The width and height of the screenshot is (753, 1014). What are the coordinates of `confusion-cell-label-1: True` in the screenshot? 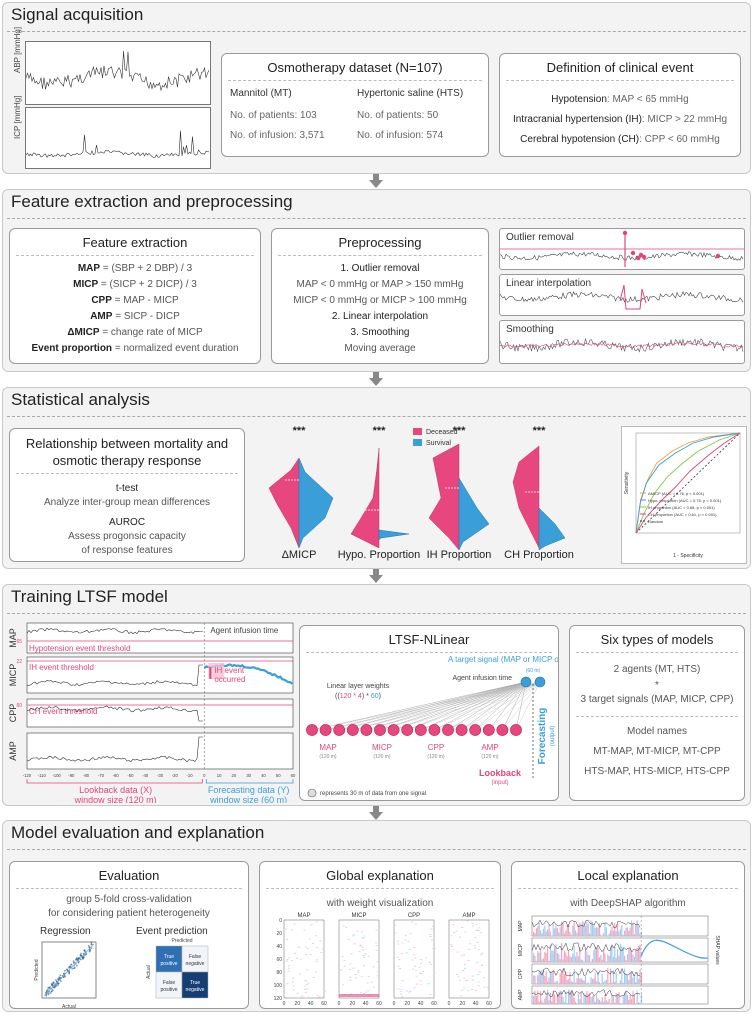 It's located at (195, 983).